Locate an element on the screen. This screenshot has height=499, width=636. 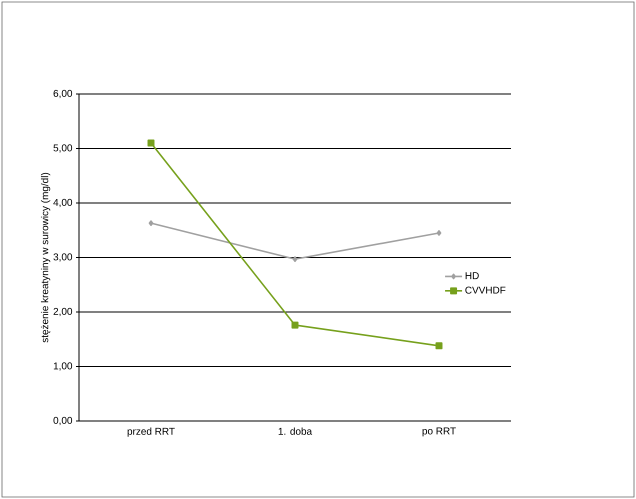
y-tick-label: 5,00 is located at coordinates (62, 148).